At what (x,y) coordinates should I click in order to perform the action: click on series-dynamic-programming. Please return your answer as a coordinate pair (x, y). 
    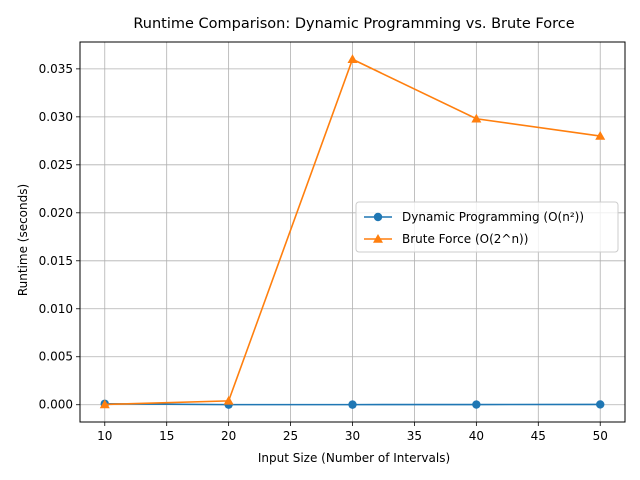
    Looking at the image, I should click on (352, 404).